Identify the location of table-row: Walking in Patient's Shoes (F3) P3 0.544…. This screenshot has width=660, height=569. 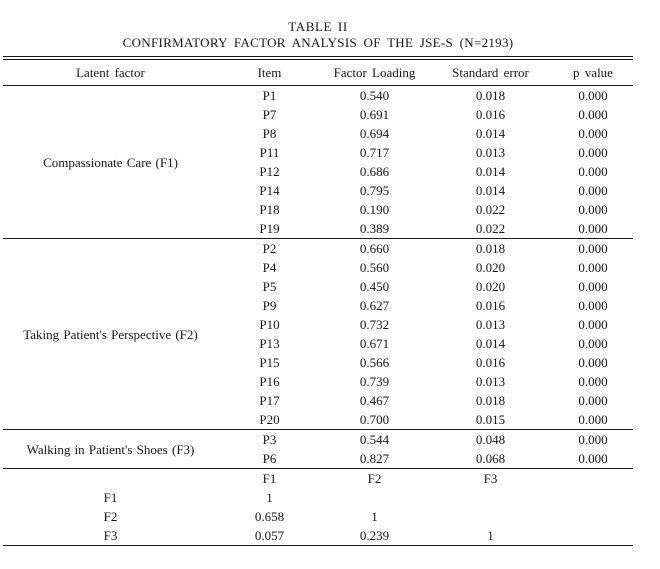
(318, 442).